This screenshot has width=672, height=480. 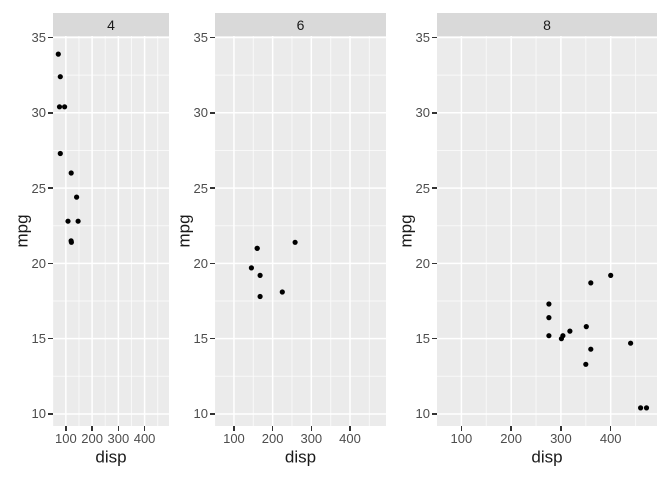 I want to click on plot-panel, so click(x=111, y=231).